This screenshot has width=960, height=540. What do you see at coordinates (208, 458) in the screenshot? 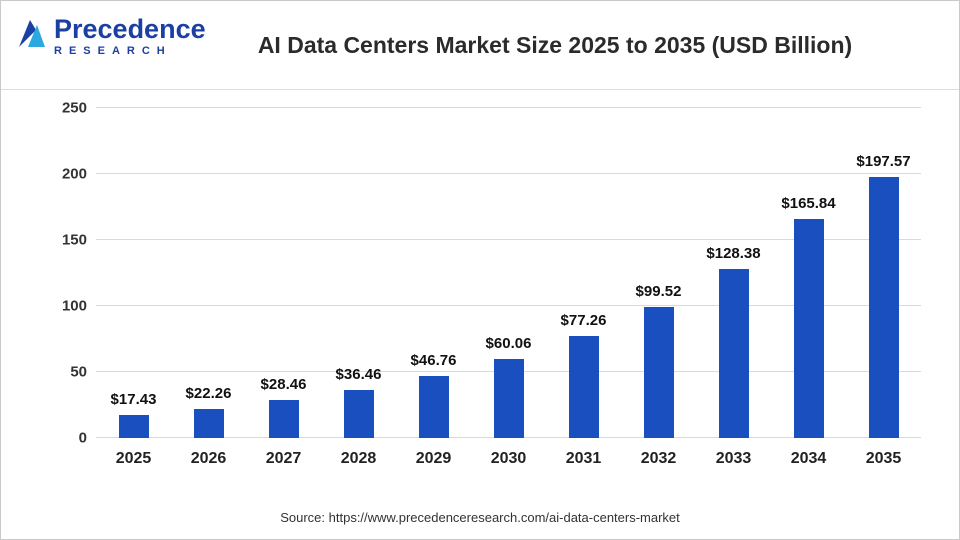
I see `x-tick-label: 2026` at bounding box center [208, 458].